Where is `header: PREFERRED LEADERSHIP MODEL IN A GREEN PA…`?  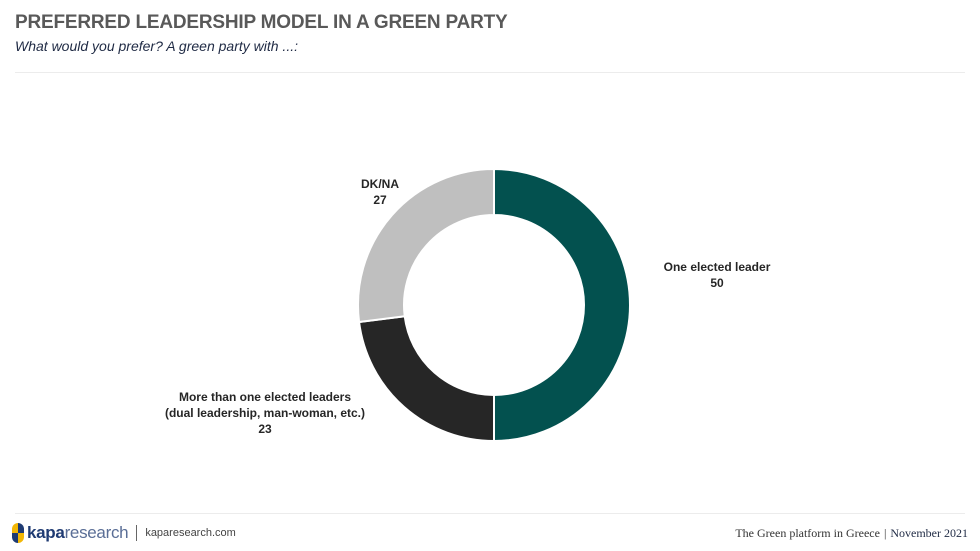 header: PREFERRED LEADERSHIP MODEL IN A GREEN PA… is located at coordinates (490, 33).